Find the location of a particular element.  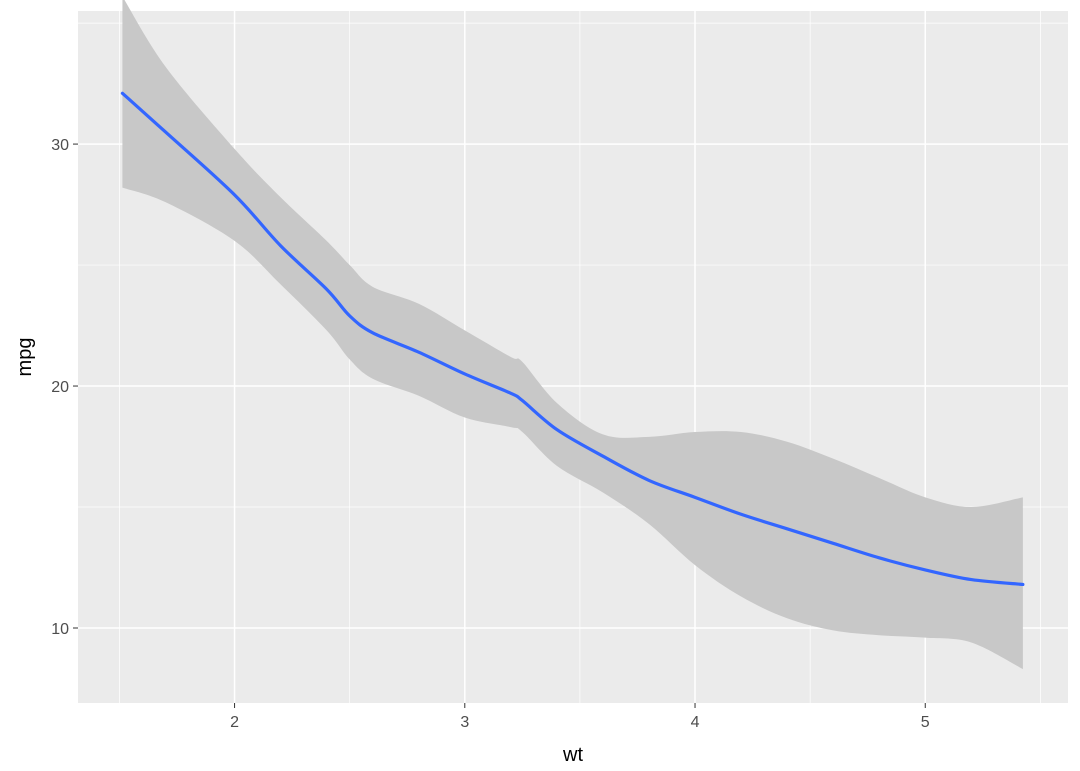

x-axis-ticks is located at coordinates (580, 705).